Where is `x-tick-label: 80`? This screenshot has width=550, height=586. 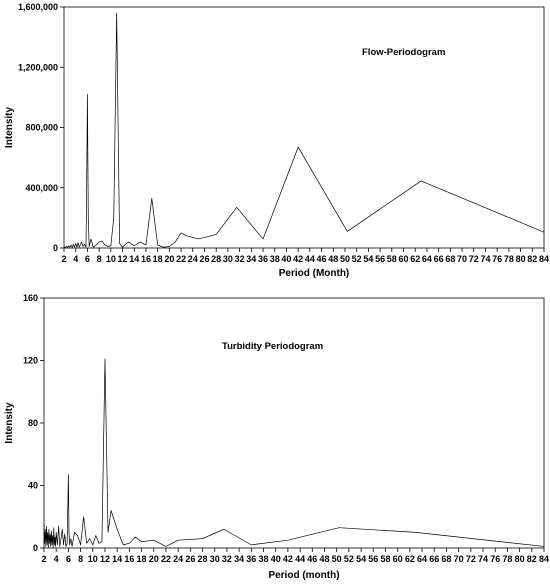 x-tick-label: 80 is located at coordinates (520, 559).